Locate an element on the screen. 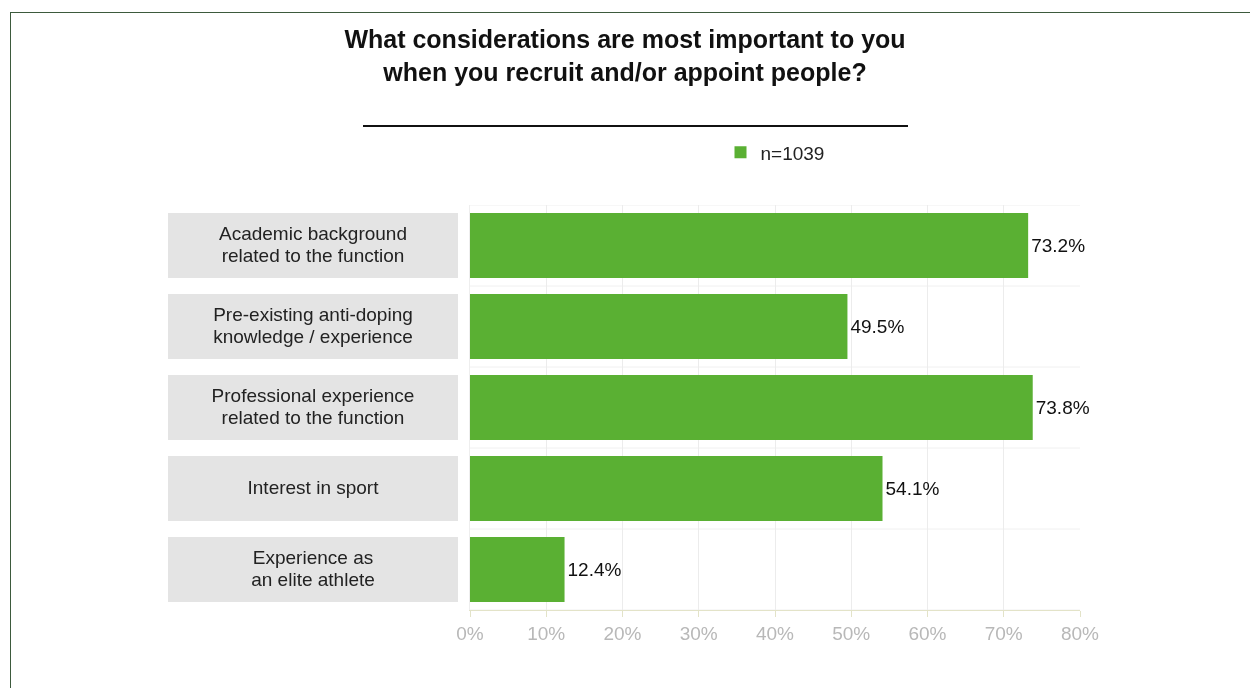 Image resolution: width=1250 pixels, height=688 pixels. y-tick-label: Experience as an elite athlete is located at coordinates (313, 569).